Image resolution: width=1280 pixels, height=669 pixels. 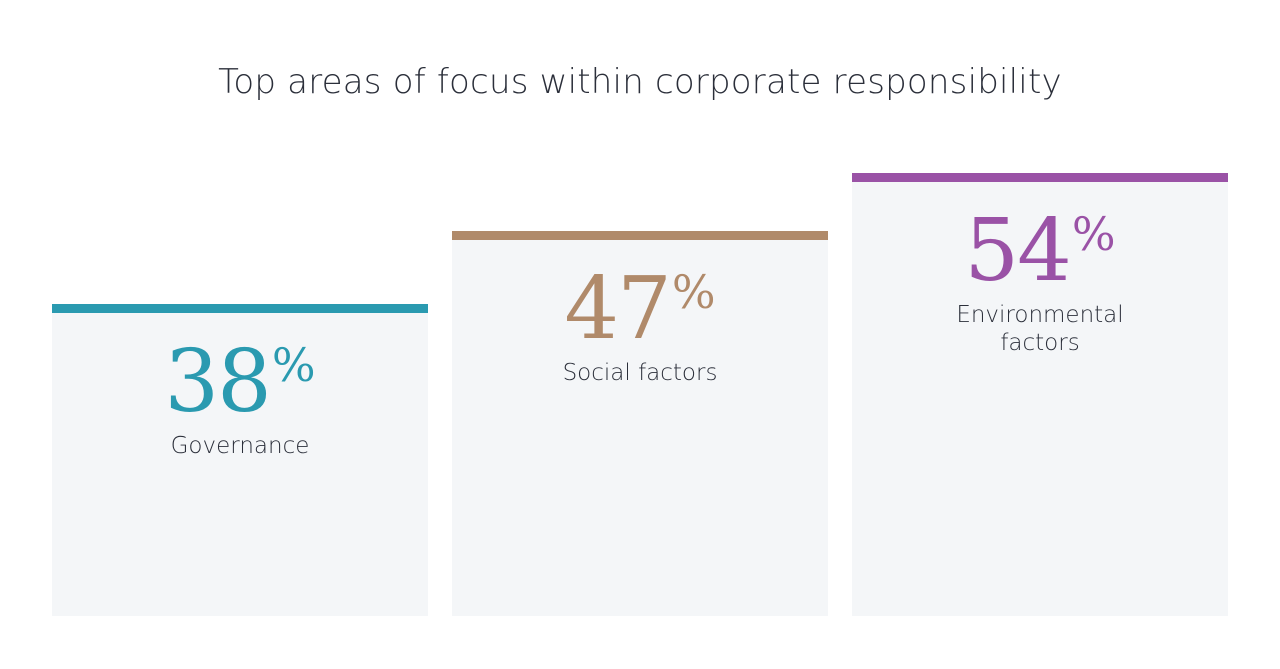 I want to click on bar-value-label: 54%, so click(x=1040, y=250).